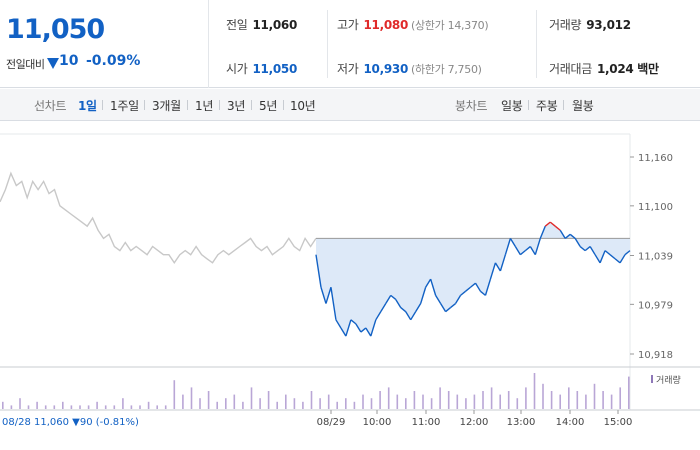  Describe the element at coordinates (547, 106) in the screenshot. I see `tab-weekly: 주봉` at that location.